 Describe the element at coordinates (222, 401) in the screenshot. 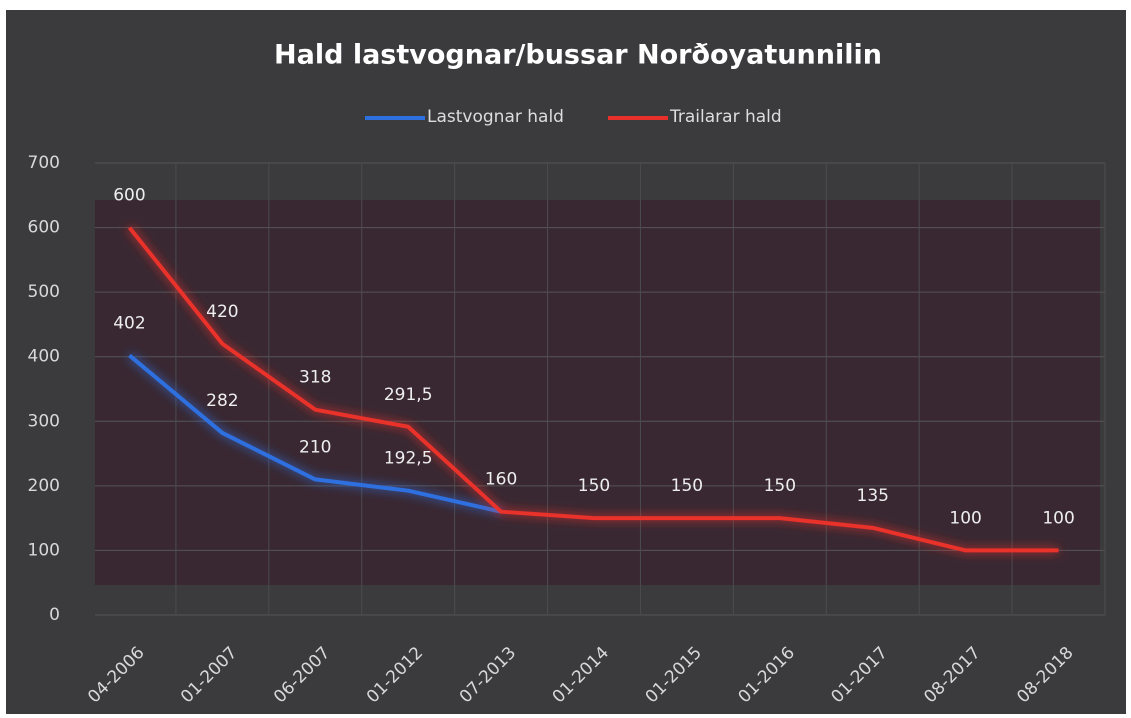

I see `data-label: 282` at that location.